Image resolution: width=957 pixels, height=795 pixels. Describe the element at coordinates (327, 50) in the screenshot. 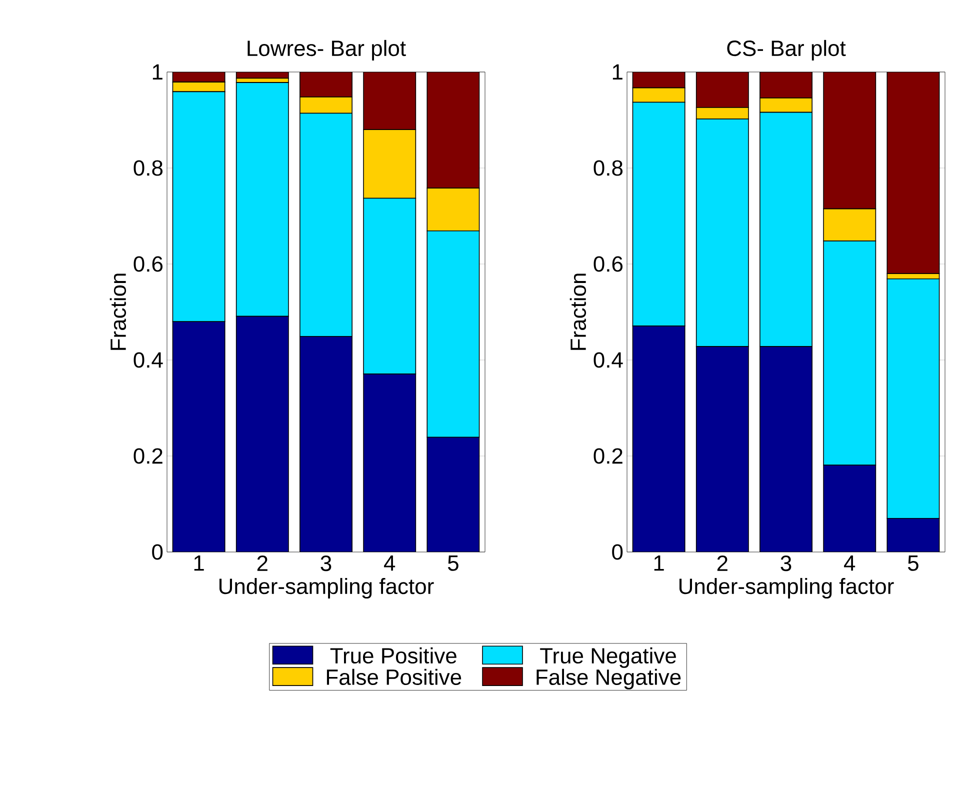

I see `chart-title: Lowres- Bar plot` at that location.